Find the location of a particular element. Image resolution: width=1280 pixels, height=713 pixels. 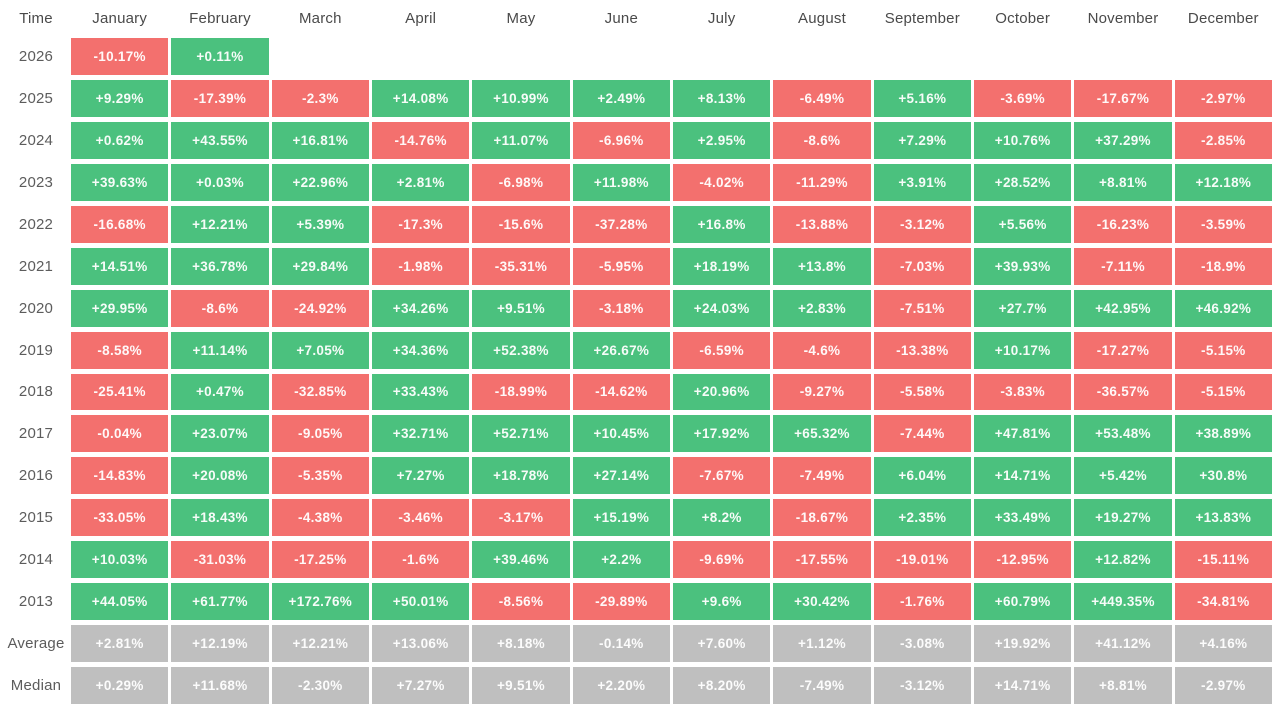

return-cell: +9.6% is located at coordinates (722, 602).